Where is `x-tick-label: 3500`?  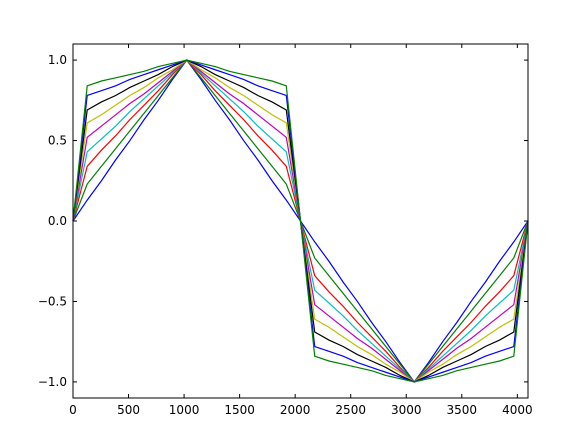 x-tick-label: 3500 is located at coordinates (462, 410).